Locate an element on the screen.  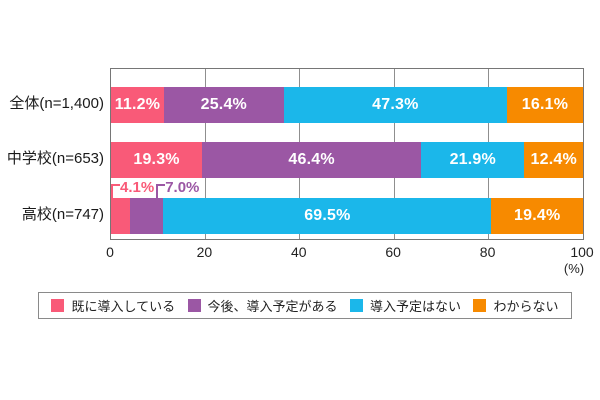
bar-segment-row1-series3: 12.4% is located at coordinates (553, 160).